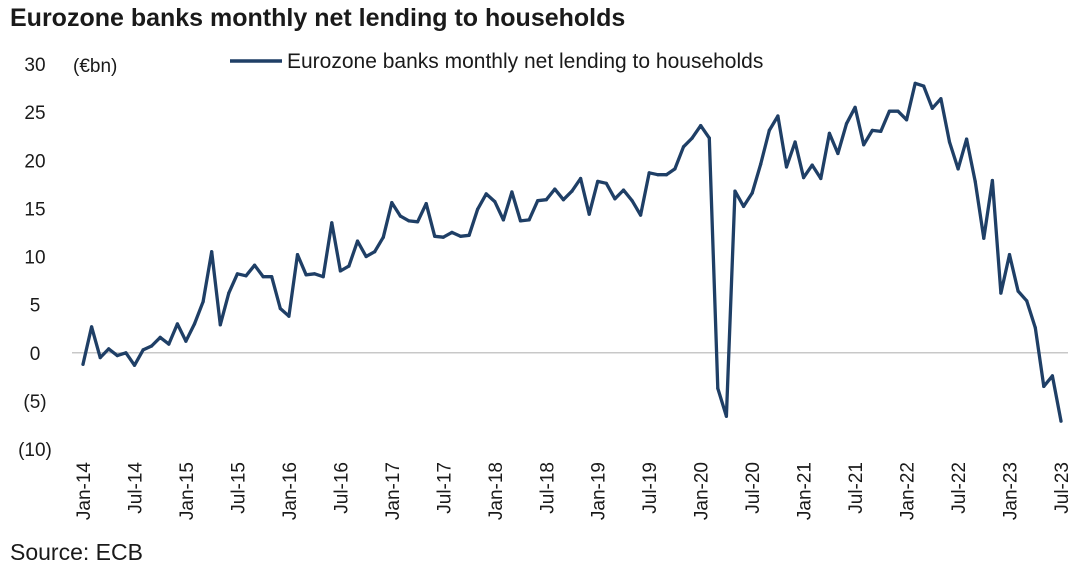 This screenshot has height=577, width=1092. Describe the element at coordinates (84, 491) in the screenshot. I see `x-tick-label: Jan-14` at that location.